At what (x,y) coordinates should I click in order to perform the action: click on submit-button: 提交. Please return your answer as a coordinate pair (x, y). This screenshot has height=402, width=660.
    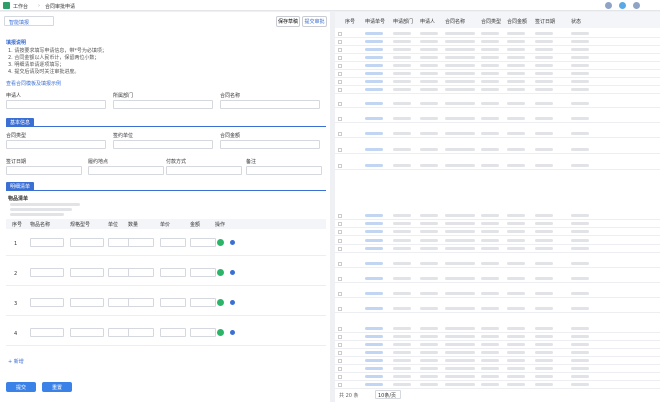
    Looking at the image, I should click on (21, 387).